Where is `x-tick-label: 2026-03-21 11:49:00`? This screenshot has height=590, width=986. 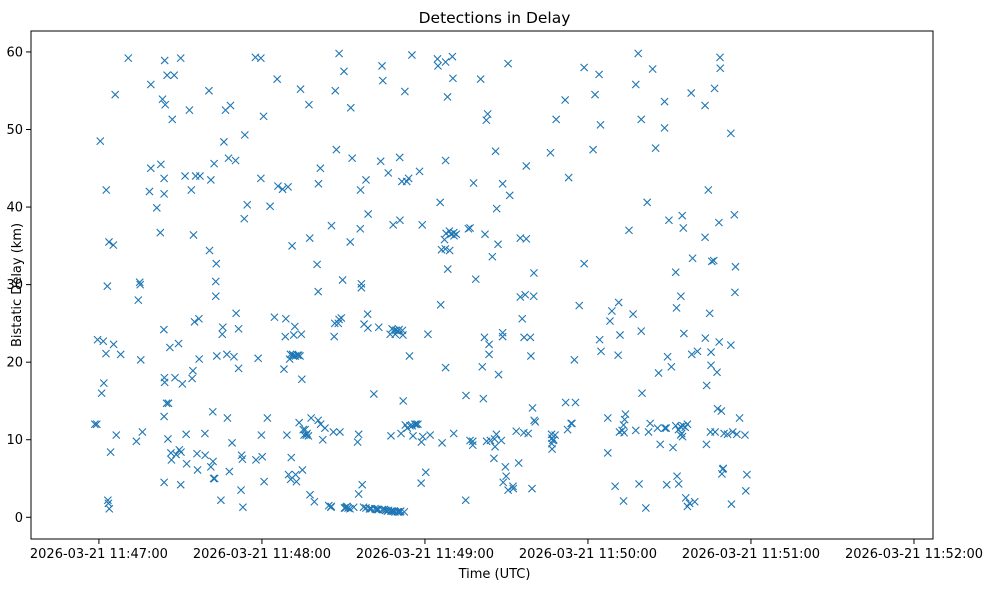 x-tick-label: 2026-03-21 11:49:00 is located at coordinates (425, 554).